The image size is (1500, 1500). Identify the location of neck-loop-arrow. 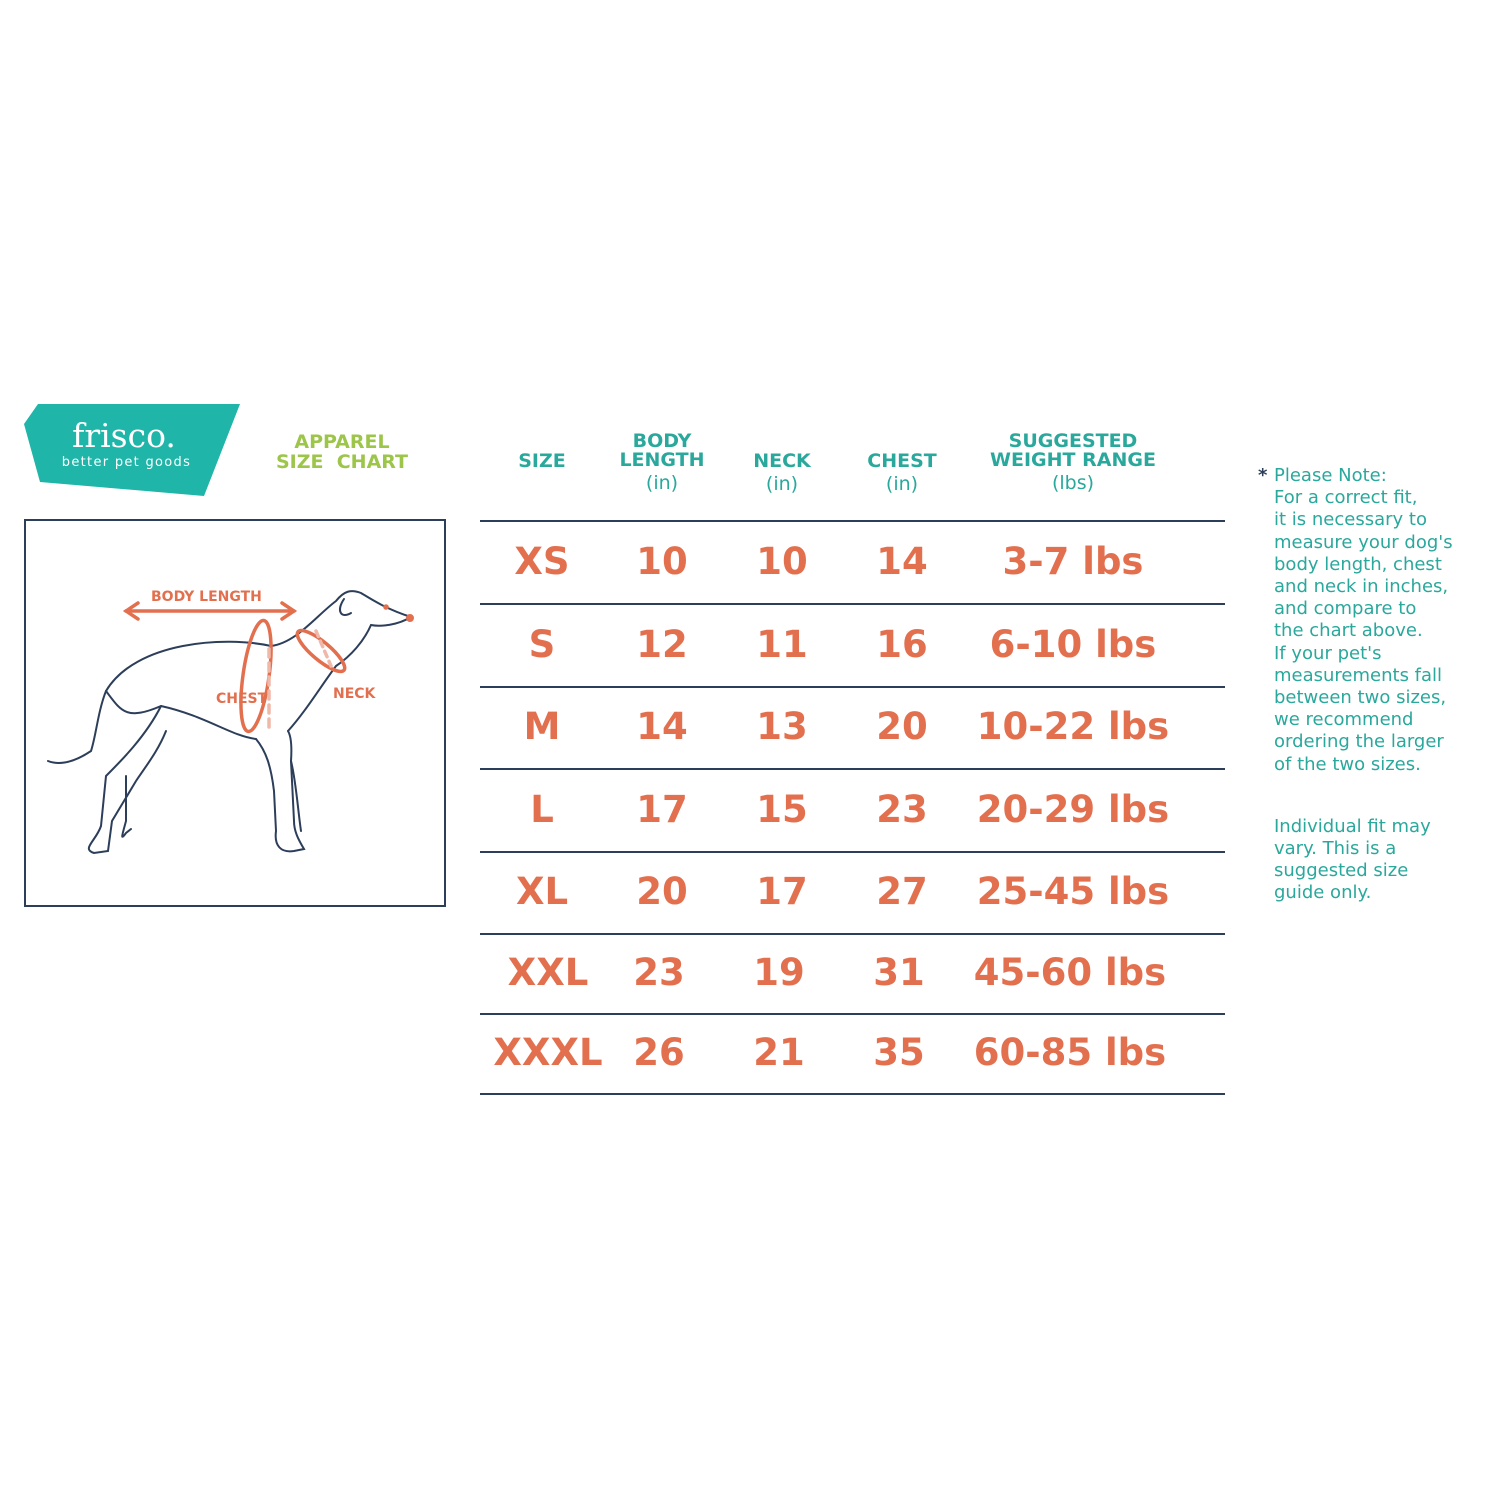
(321, 651).